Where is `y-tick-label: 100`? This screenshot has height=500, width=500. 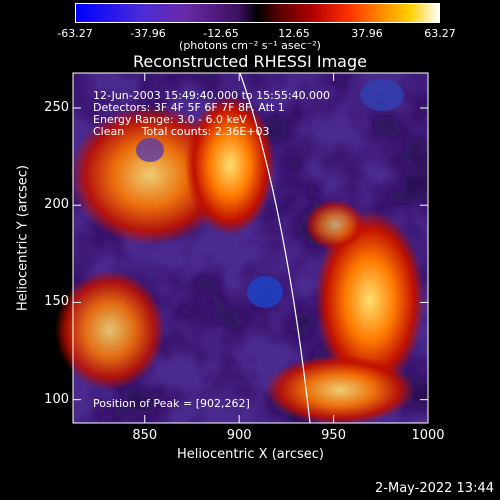
y-tick-label: 100 is located at coordinates (56, 399).